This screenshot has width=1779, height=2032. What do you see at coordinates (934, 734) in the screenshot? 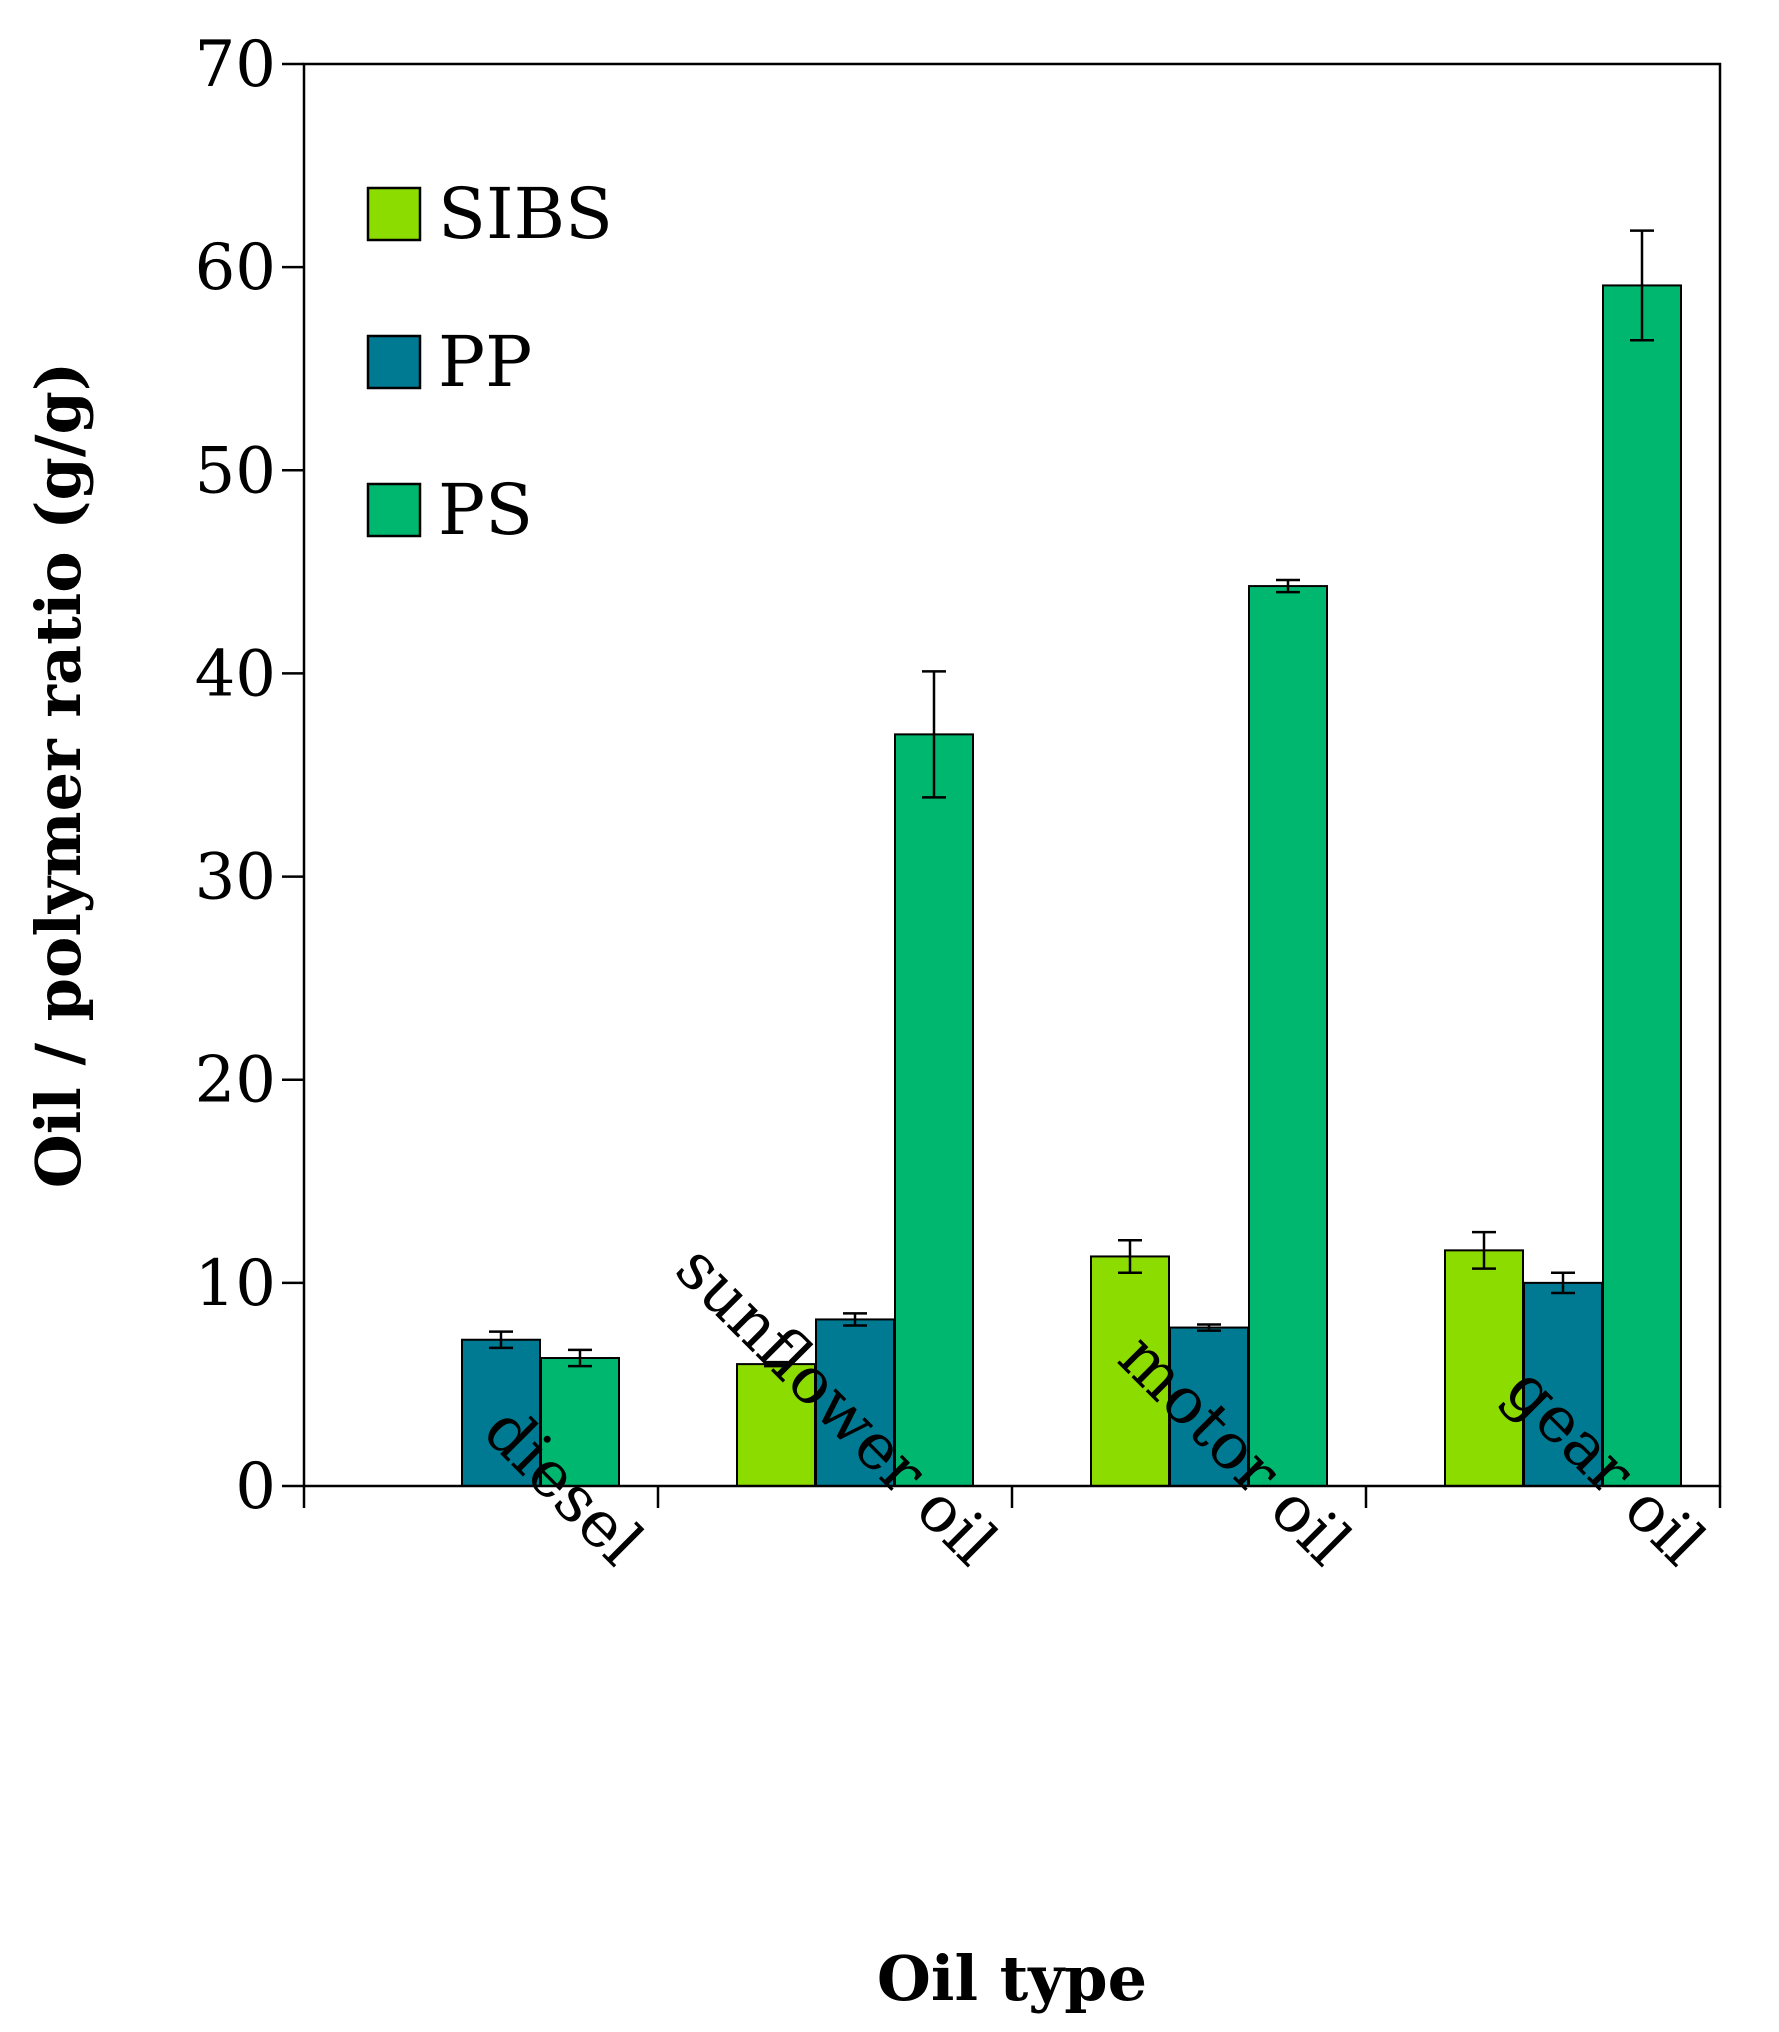
I see `error-bar-ps-sunflower-oil` at bounding box center [934, 734].